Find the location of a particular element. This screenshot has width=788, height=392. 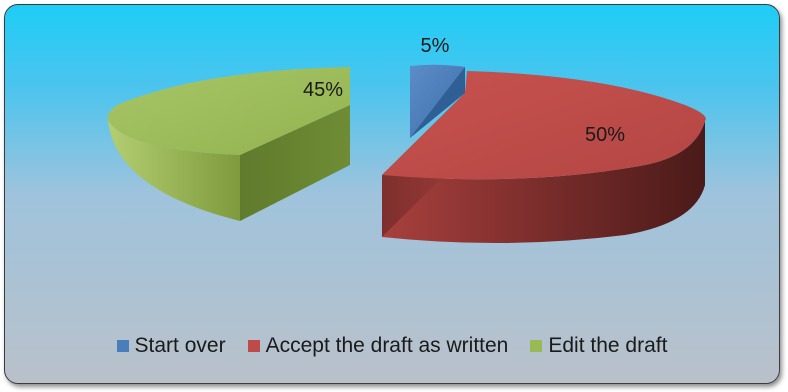

legend-item-accept-the-draft: Accept the draft as written is located at coordinates (378, 346).